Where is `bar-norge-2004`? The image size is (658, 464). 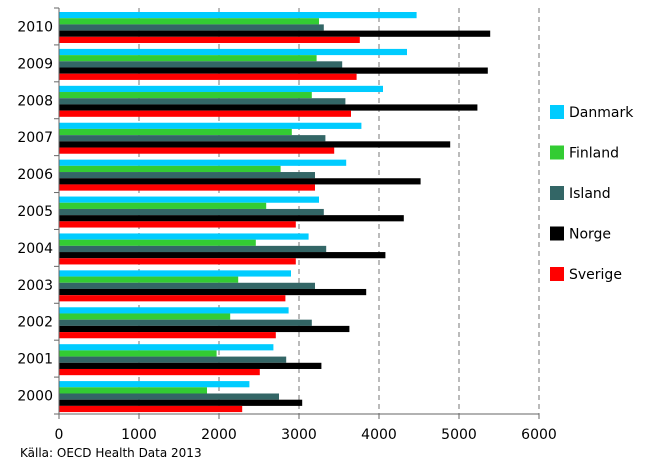
bar-norge-2004 is located at coordinates (222, 255).